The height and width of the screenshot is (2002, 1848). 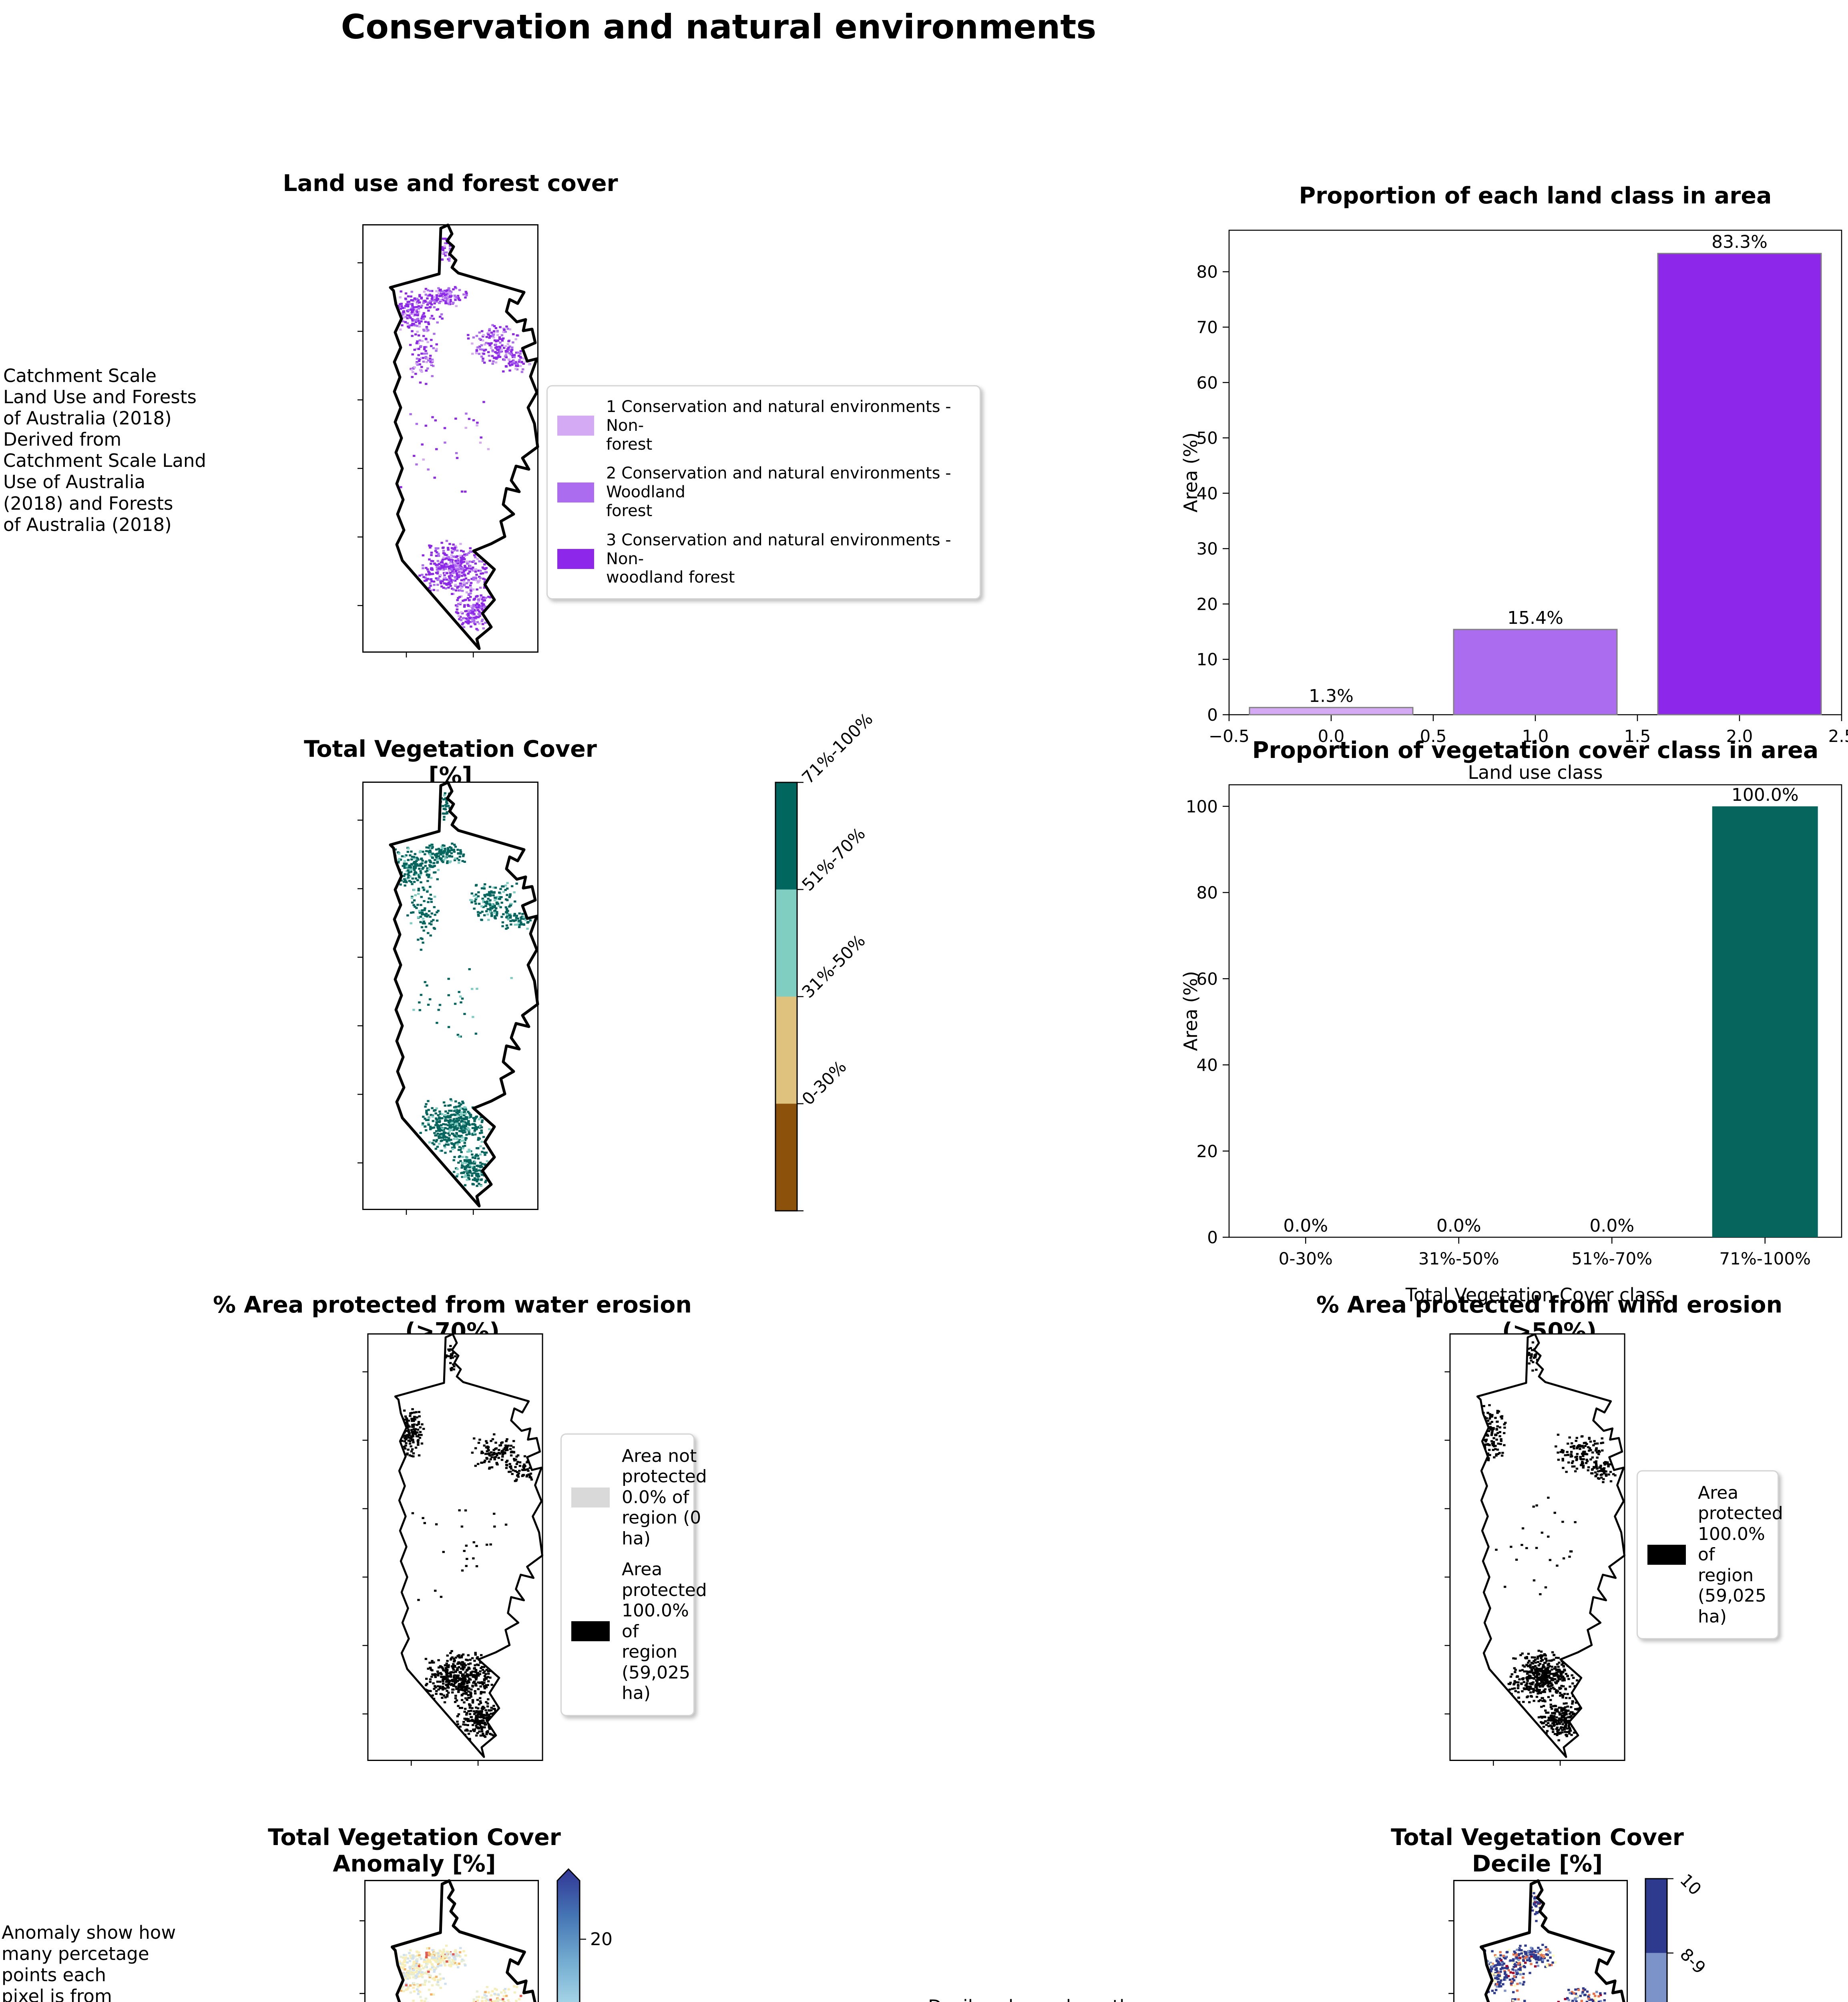 What do you see at coordinates (1229, 736) in the screenshot?
I see `svg-text: −0.5` at bounding box center [1229, 736].